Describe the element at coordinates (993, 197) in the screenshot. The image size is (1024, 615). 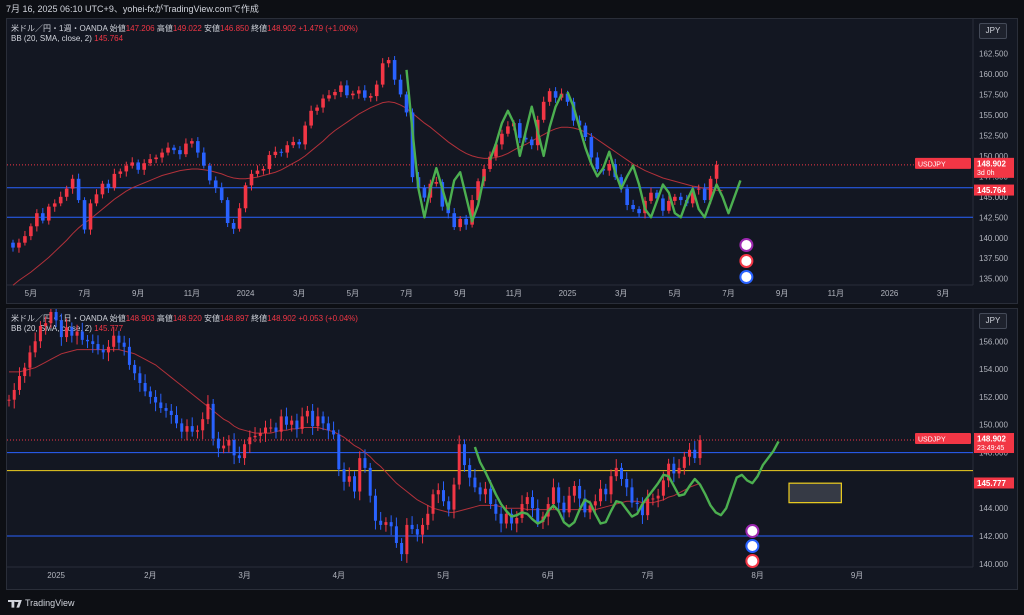
I see `y-tick-label: 145.000` at that location.